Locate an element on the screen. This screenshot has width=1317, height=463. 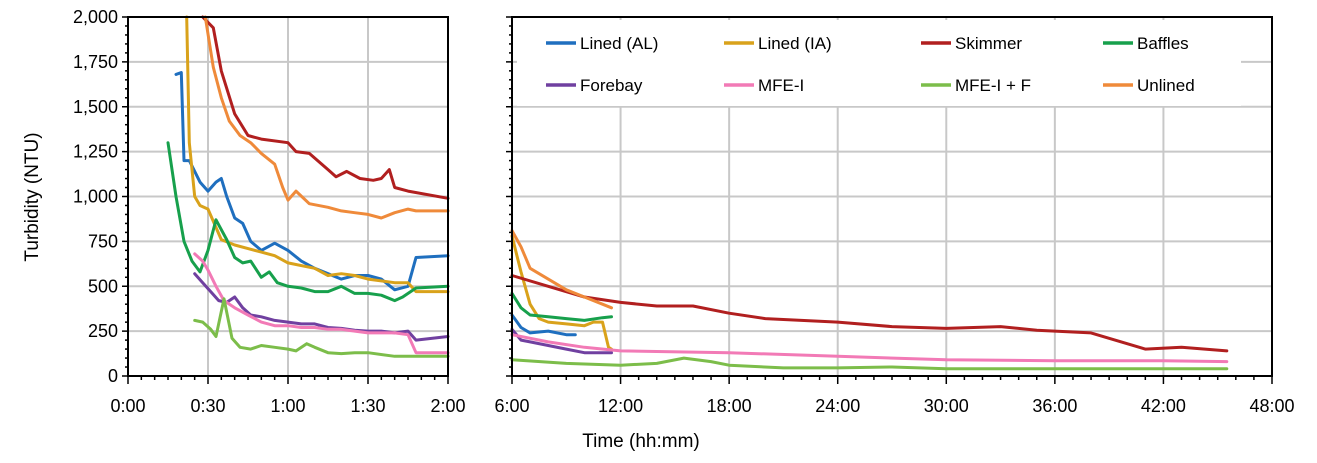
legend-label: MFE-I + F is located at coordinates (993, 85).